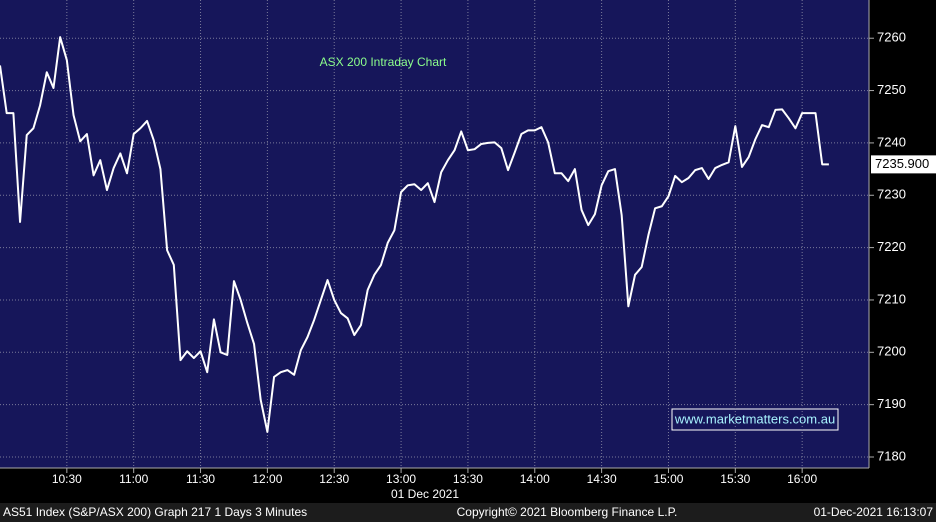 The height and width of the screenshot is (522, 936). Describe the element at coordinates (401, 479) in the screenshot. I see `x-tick-label: 13:00` at that location.